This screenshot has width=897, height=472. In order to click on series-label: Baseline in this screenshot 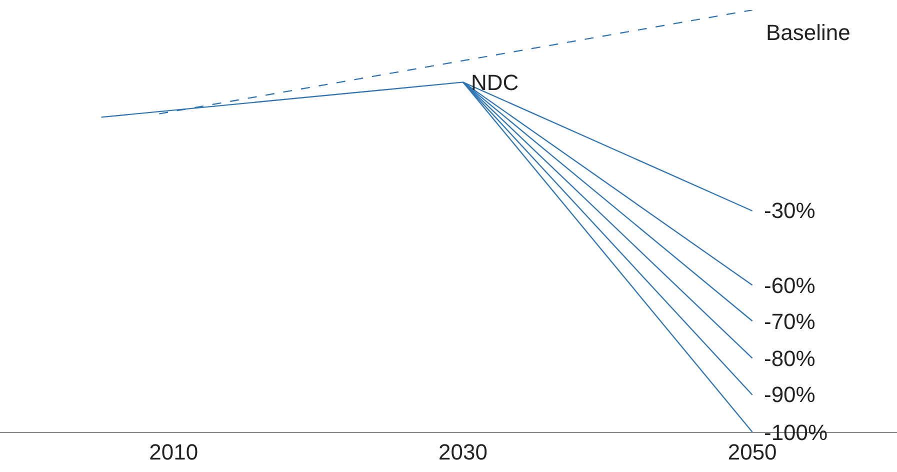, I will do `click(808, 32)`.